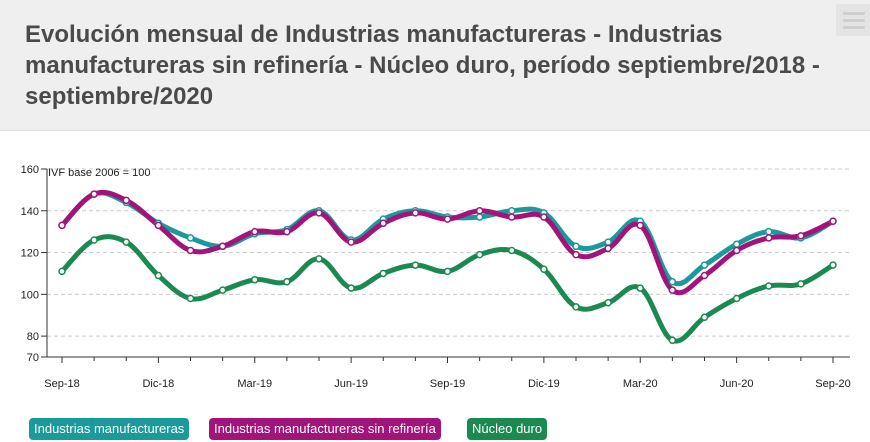  What do you see at coordinates (30, 212) in the screenshot?
I see `y-tick-label: 140` at bounding box center [30, 212].